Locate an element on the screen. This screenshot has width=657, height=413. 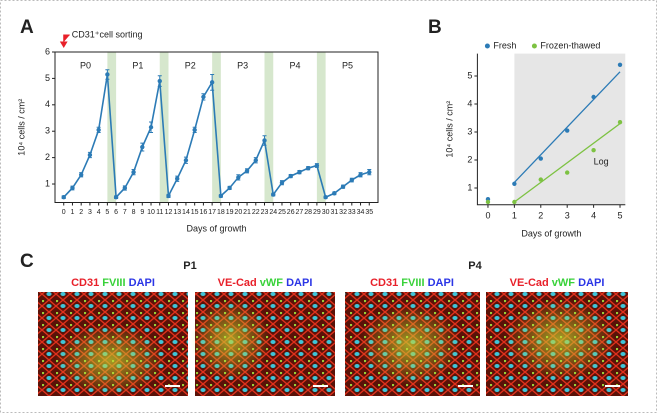
x-tick-label: 18 is located at coordinates (221, 212).